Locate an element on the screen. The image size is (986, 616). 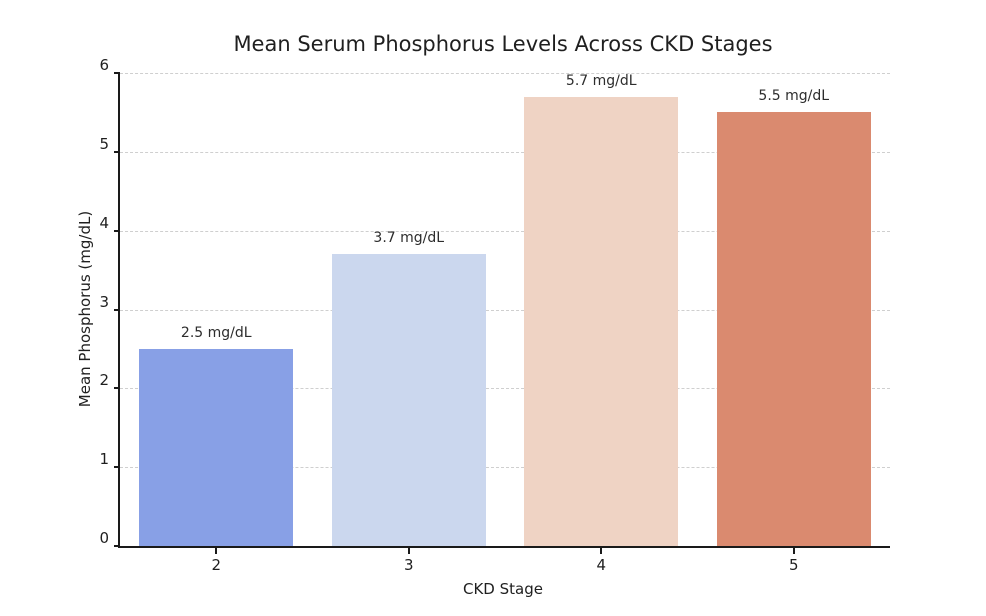
x-tick-label-4: 4 is located at coordinates (601, 565).